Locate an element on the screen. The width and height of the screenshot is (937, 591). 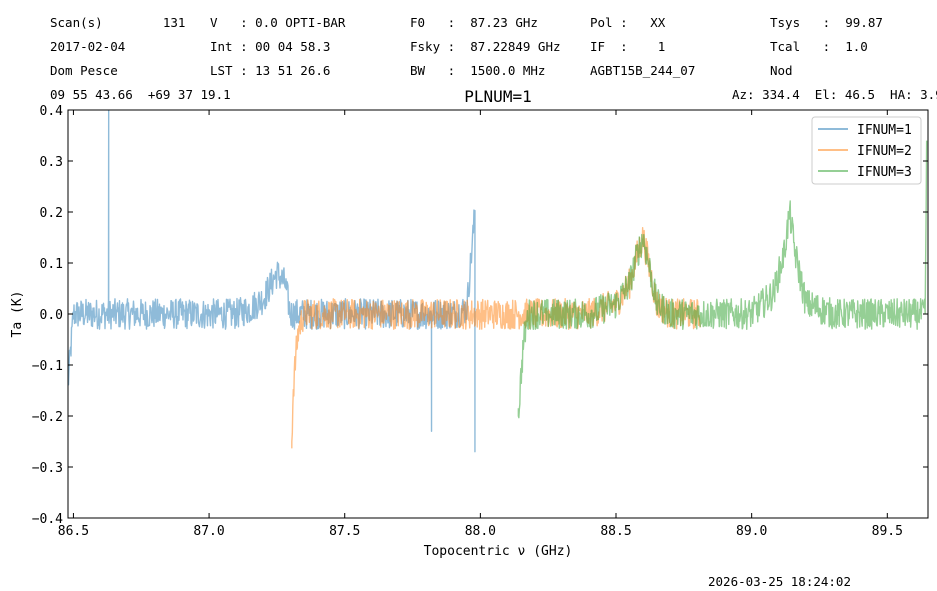
fsky-label: Fsky : 87.22849 GHz is located at coordinates (485, 46).